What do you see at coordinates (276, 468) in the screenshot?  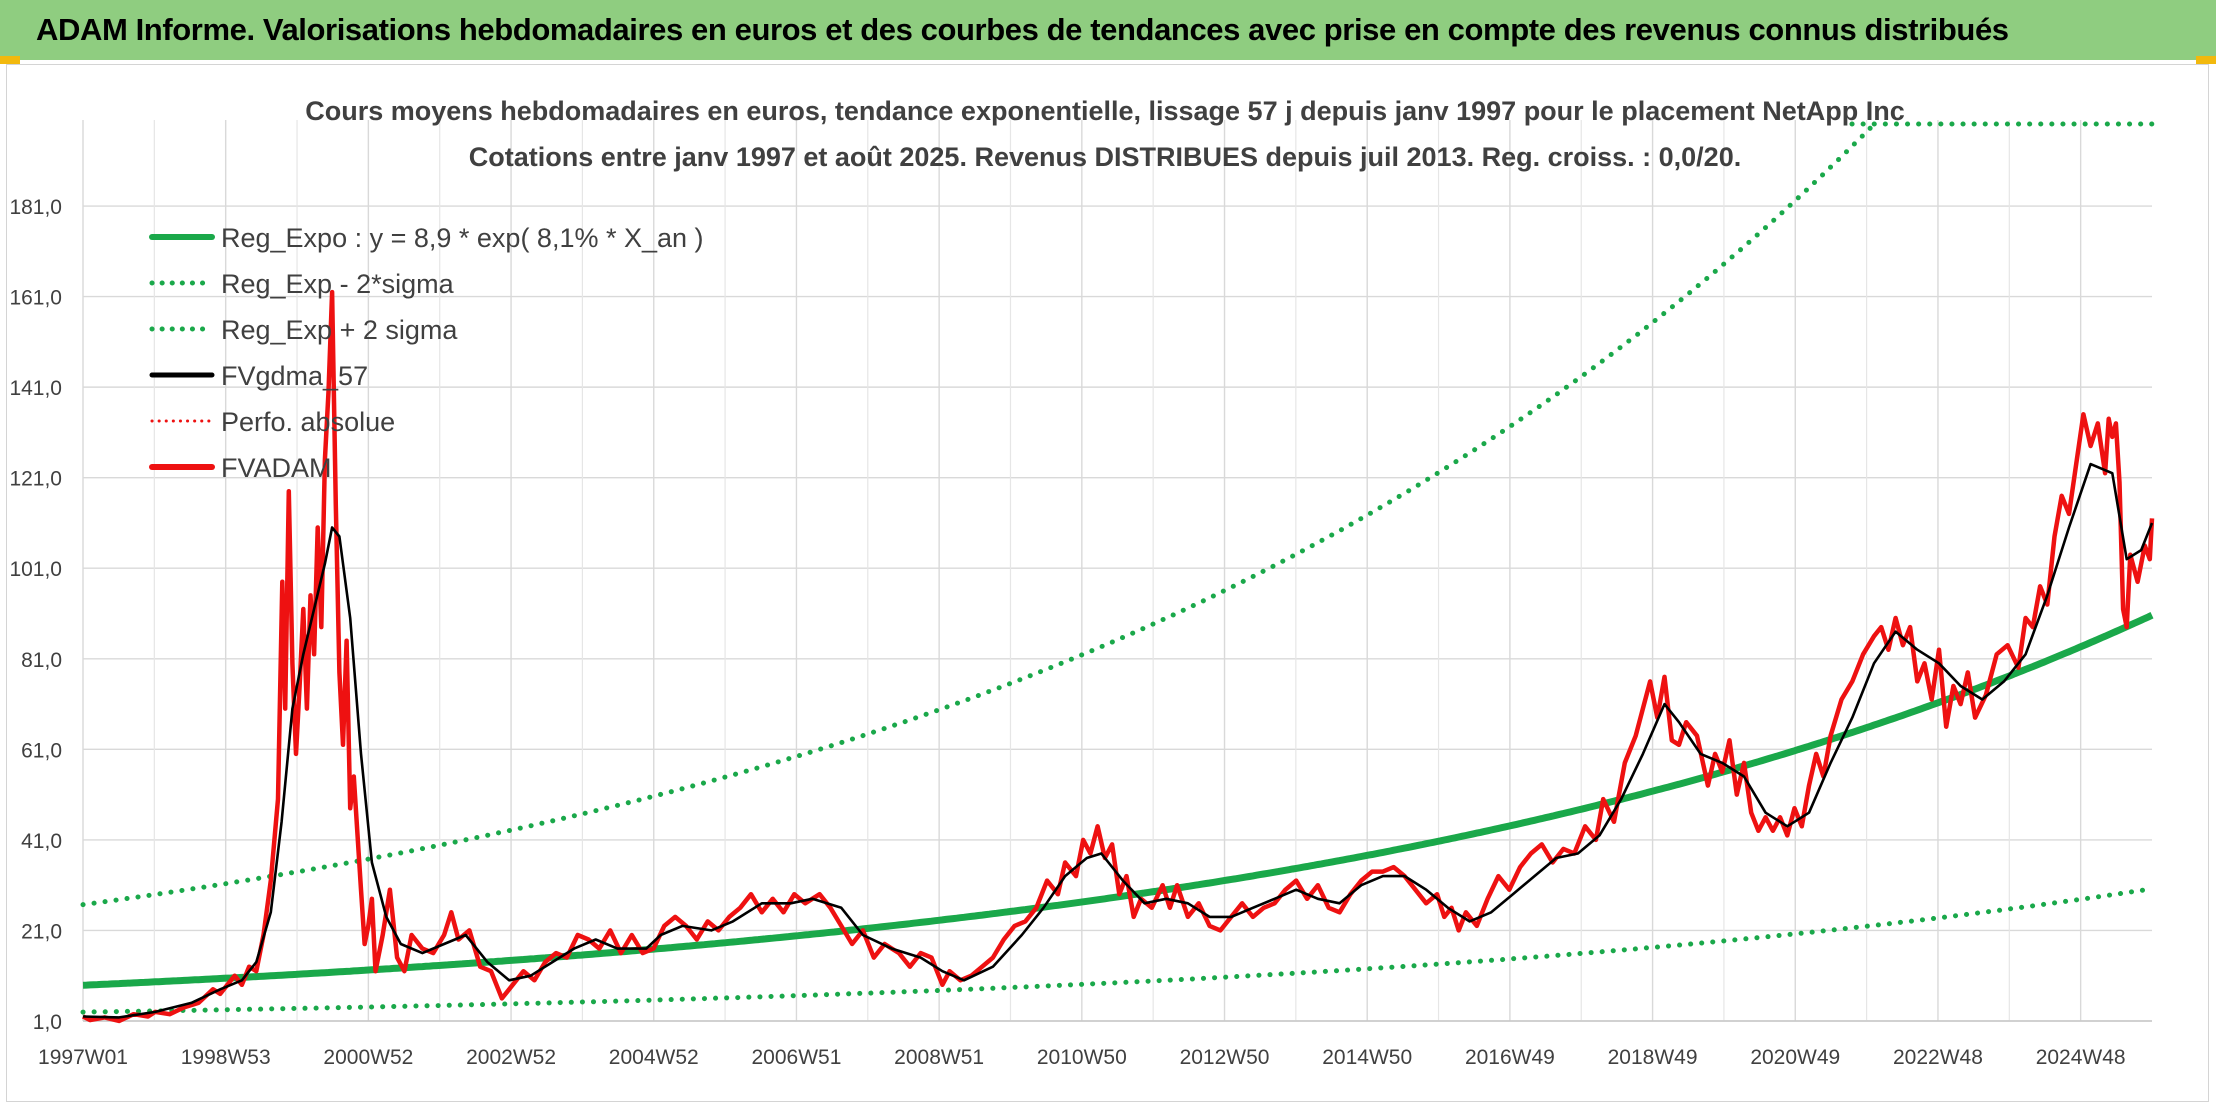 I see `legend-label: FVADAM` at bounding box center [276, 468].